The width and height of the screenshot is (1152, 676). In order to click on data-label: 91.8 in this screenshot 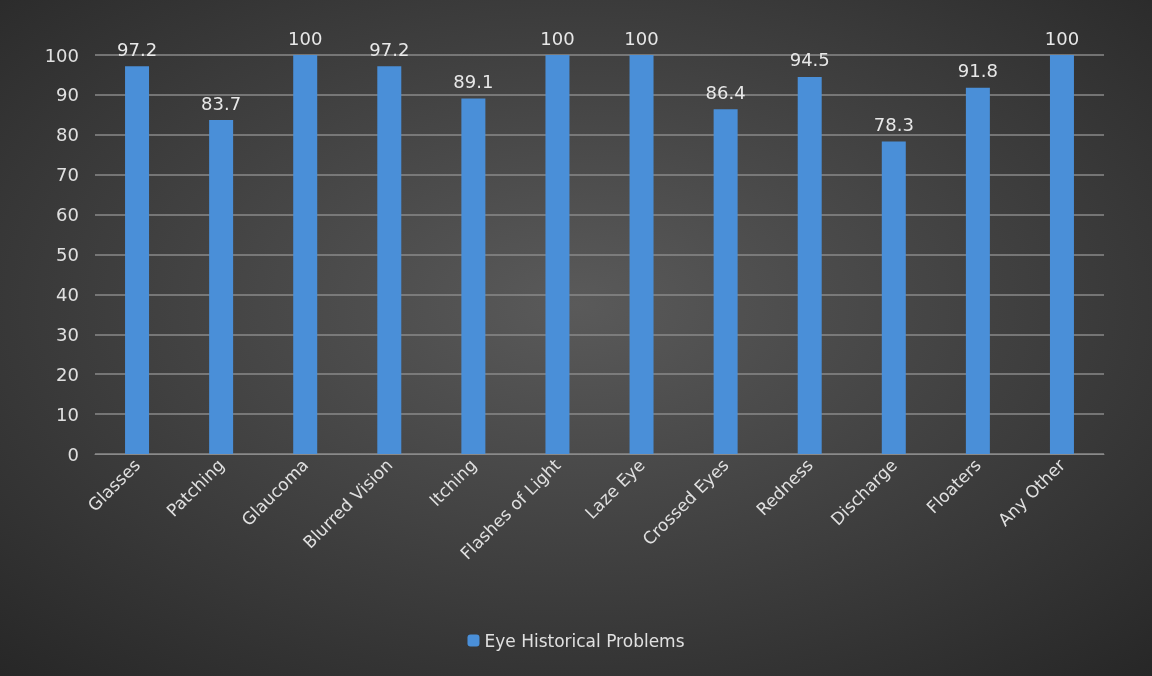, I will do `click(977, 71)`.